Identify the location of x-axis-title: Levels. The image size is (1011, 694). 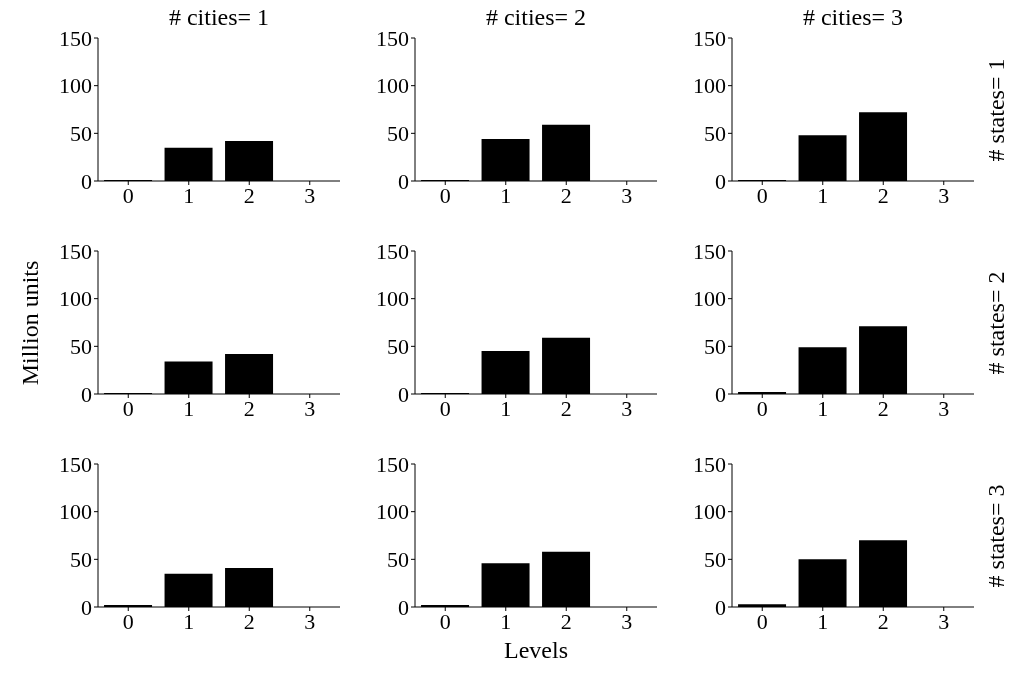
(536, 650).